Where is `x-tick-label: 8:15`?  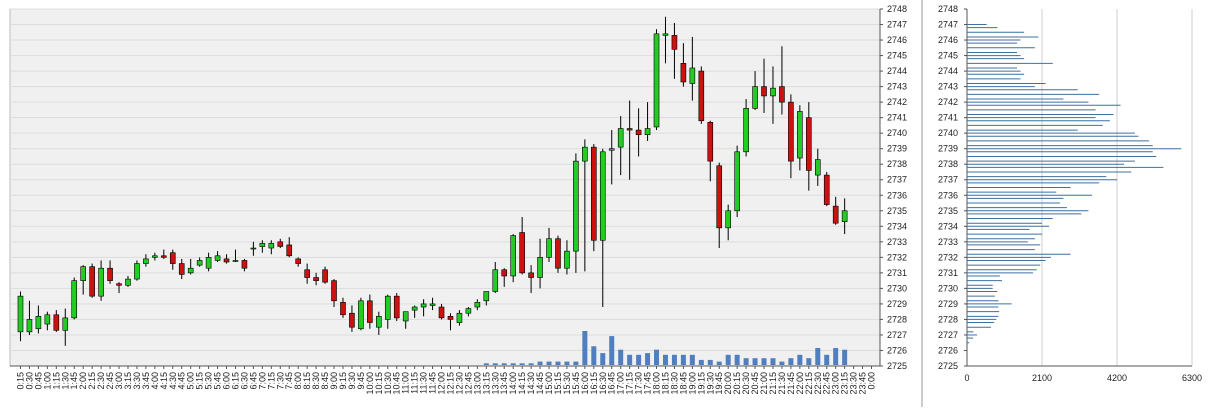 x-tick-label: 8:15 is located at coordinates (307, 381).